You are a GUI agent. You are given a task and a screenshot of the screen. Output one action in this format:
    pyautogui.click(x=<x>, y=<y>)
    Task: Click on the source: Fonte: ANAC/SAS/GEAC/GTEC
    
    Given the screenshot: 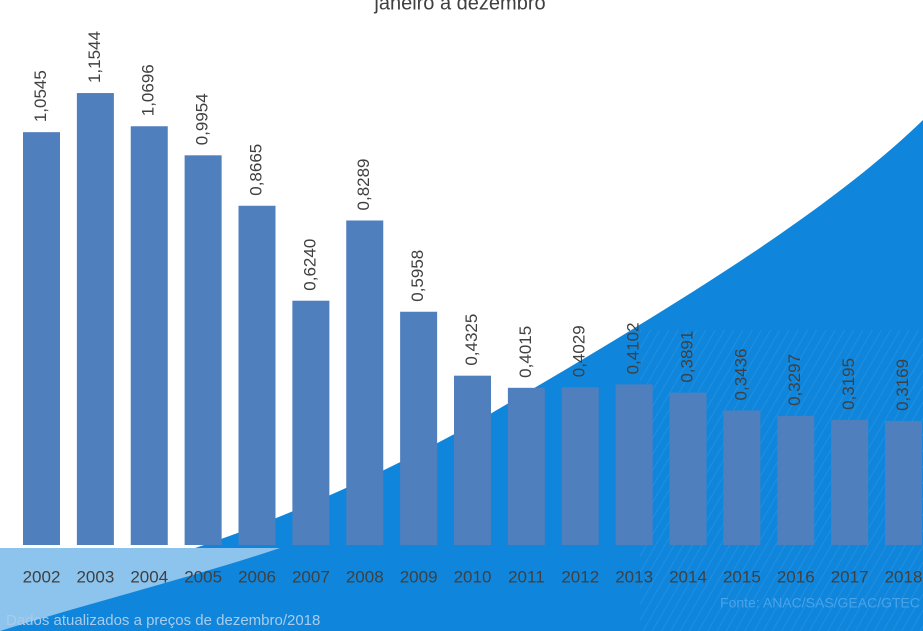 What is the action you would take?
    pyautogui.click(x=820, y=603)
    